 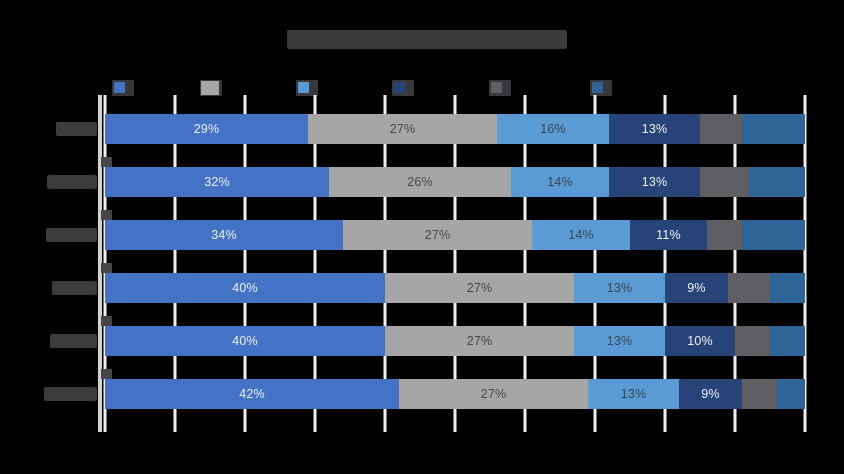 I want to click on bar-segment: 9%, so click(x=696, y=288).